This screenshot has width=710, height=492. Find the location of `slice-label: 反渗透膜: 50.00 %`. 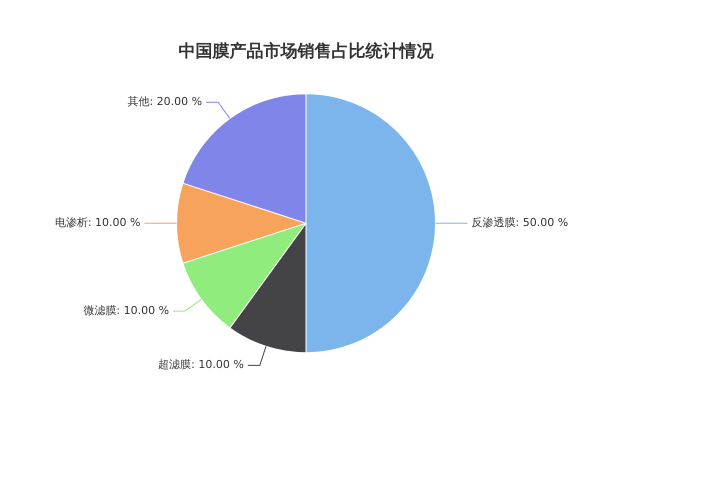

slice-label: 反渗透膜: 50.00 % is located at coordinates (520, 223).